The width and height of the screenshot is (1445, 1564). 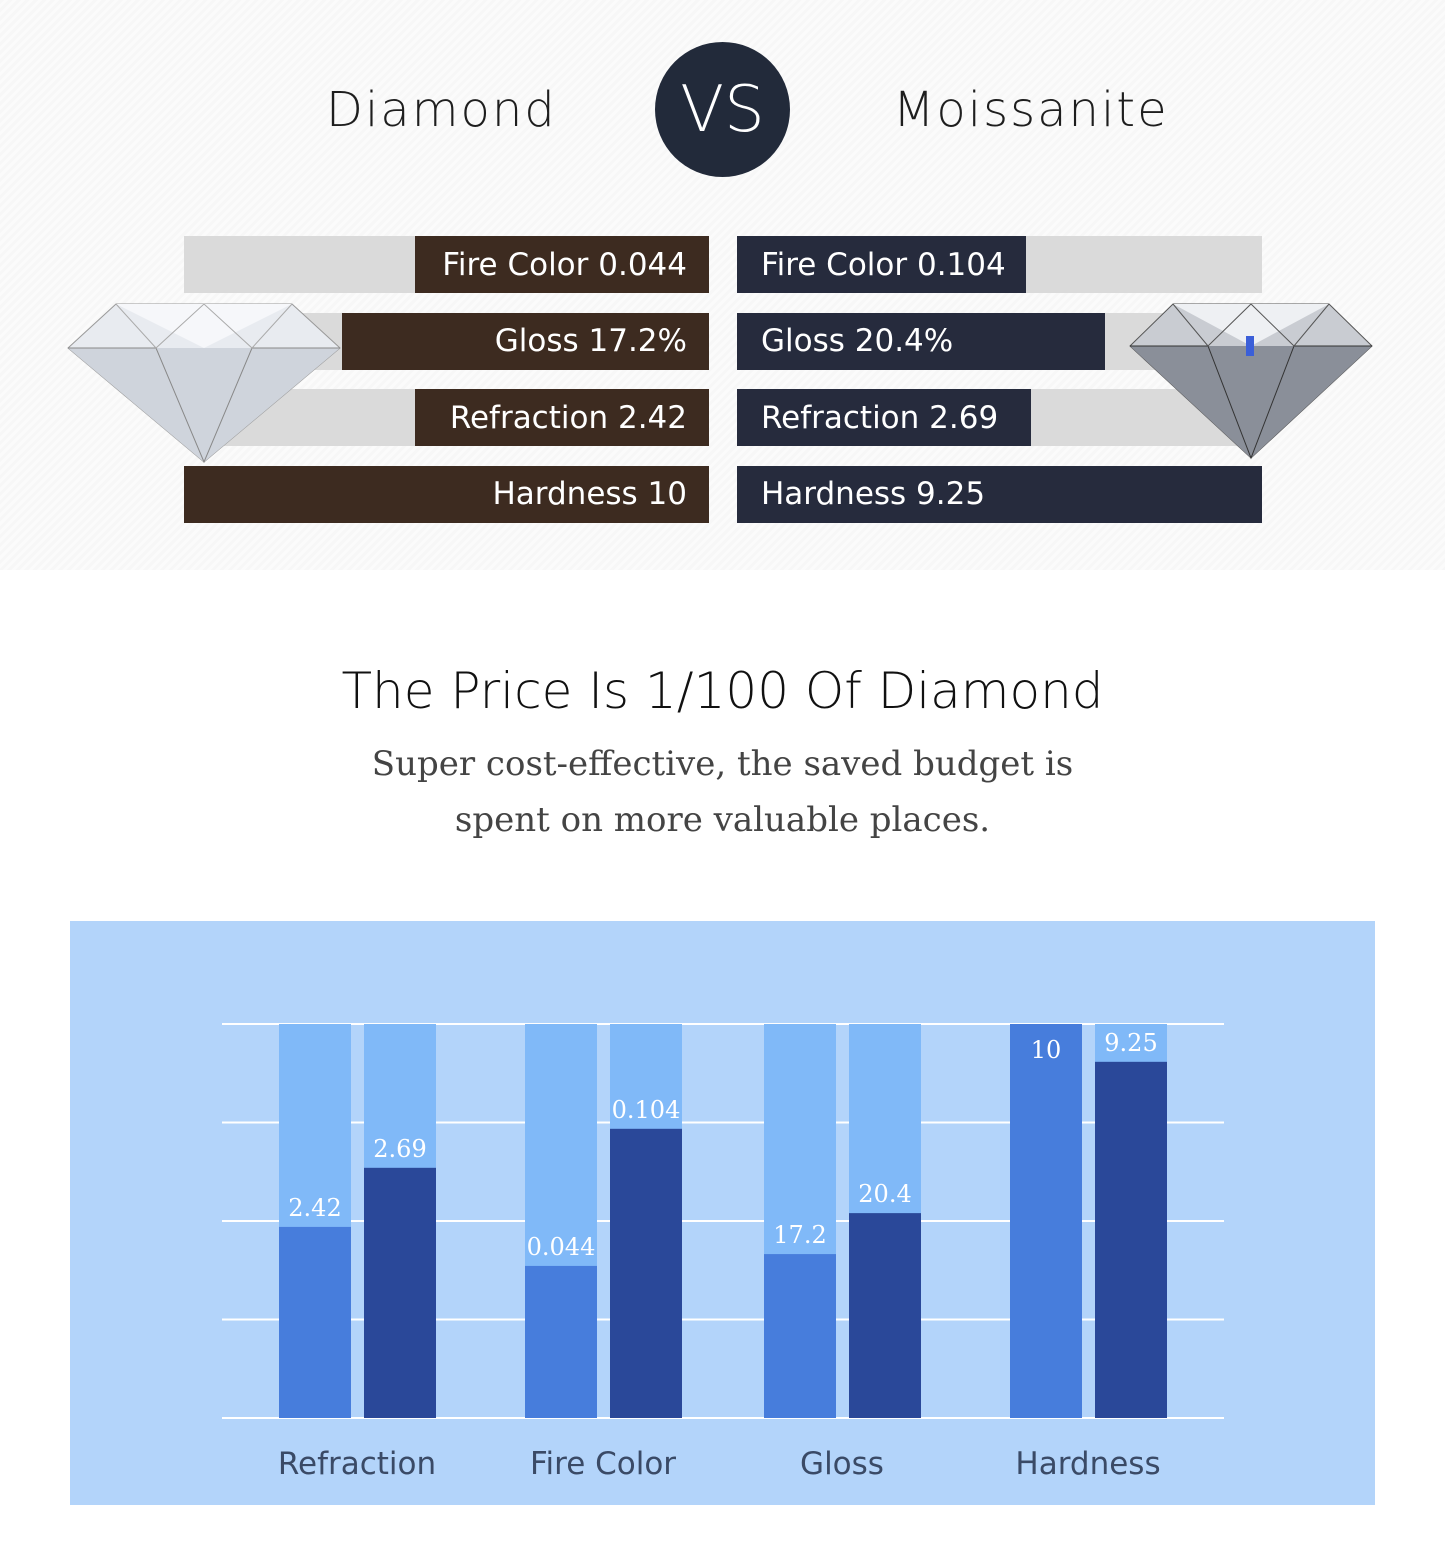 I want to click on data-label: 0.104, so click(x=646, y=1110).